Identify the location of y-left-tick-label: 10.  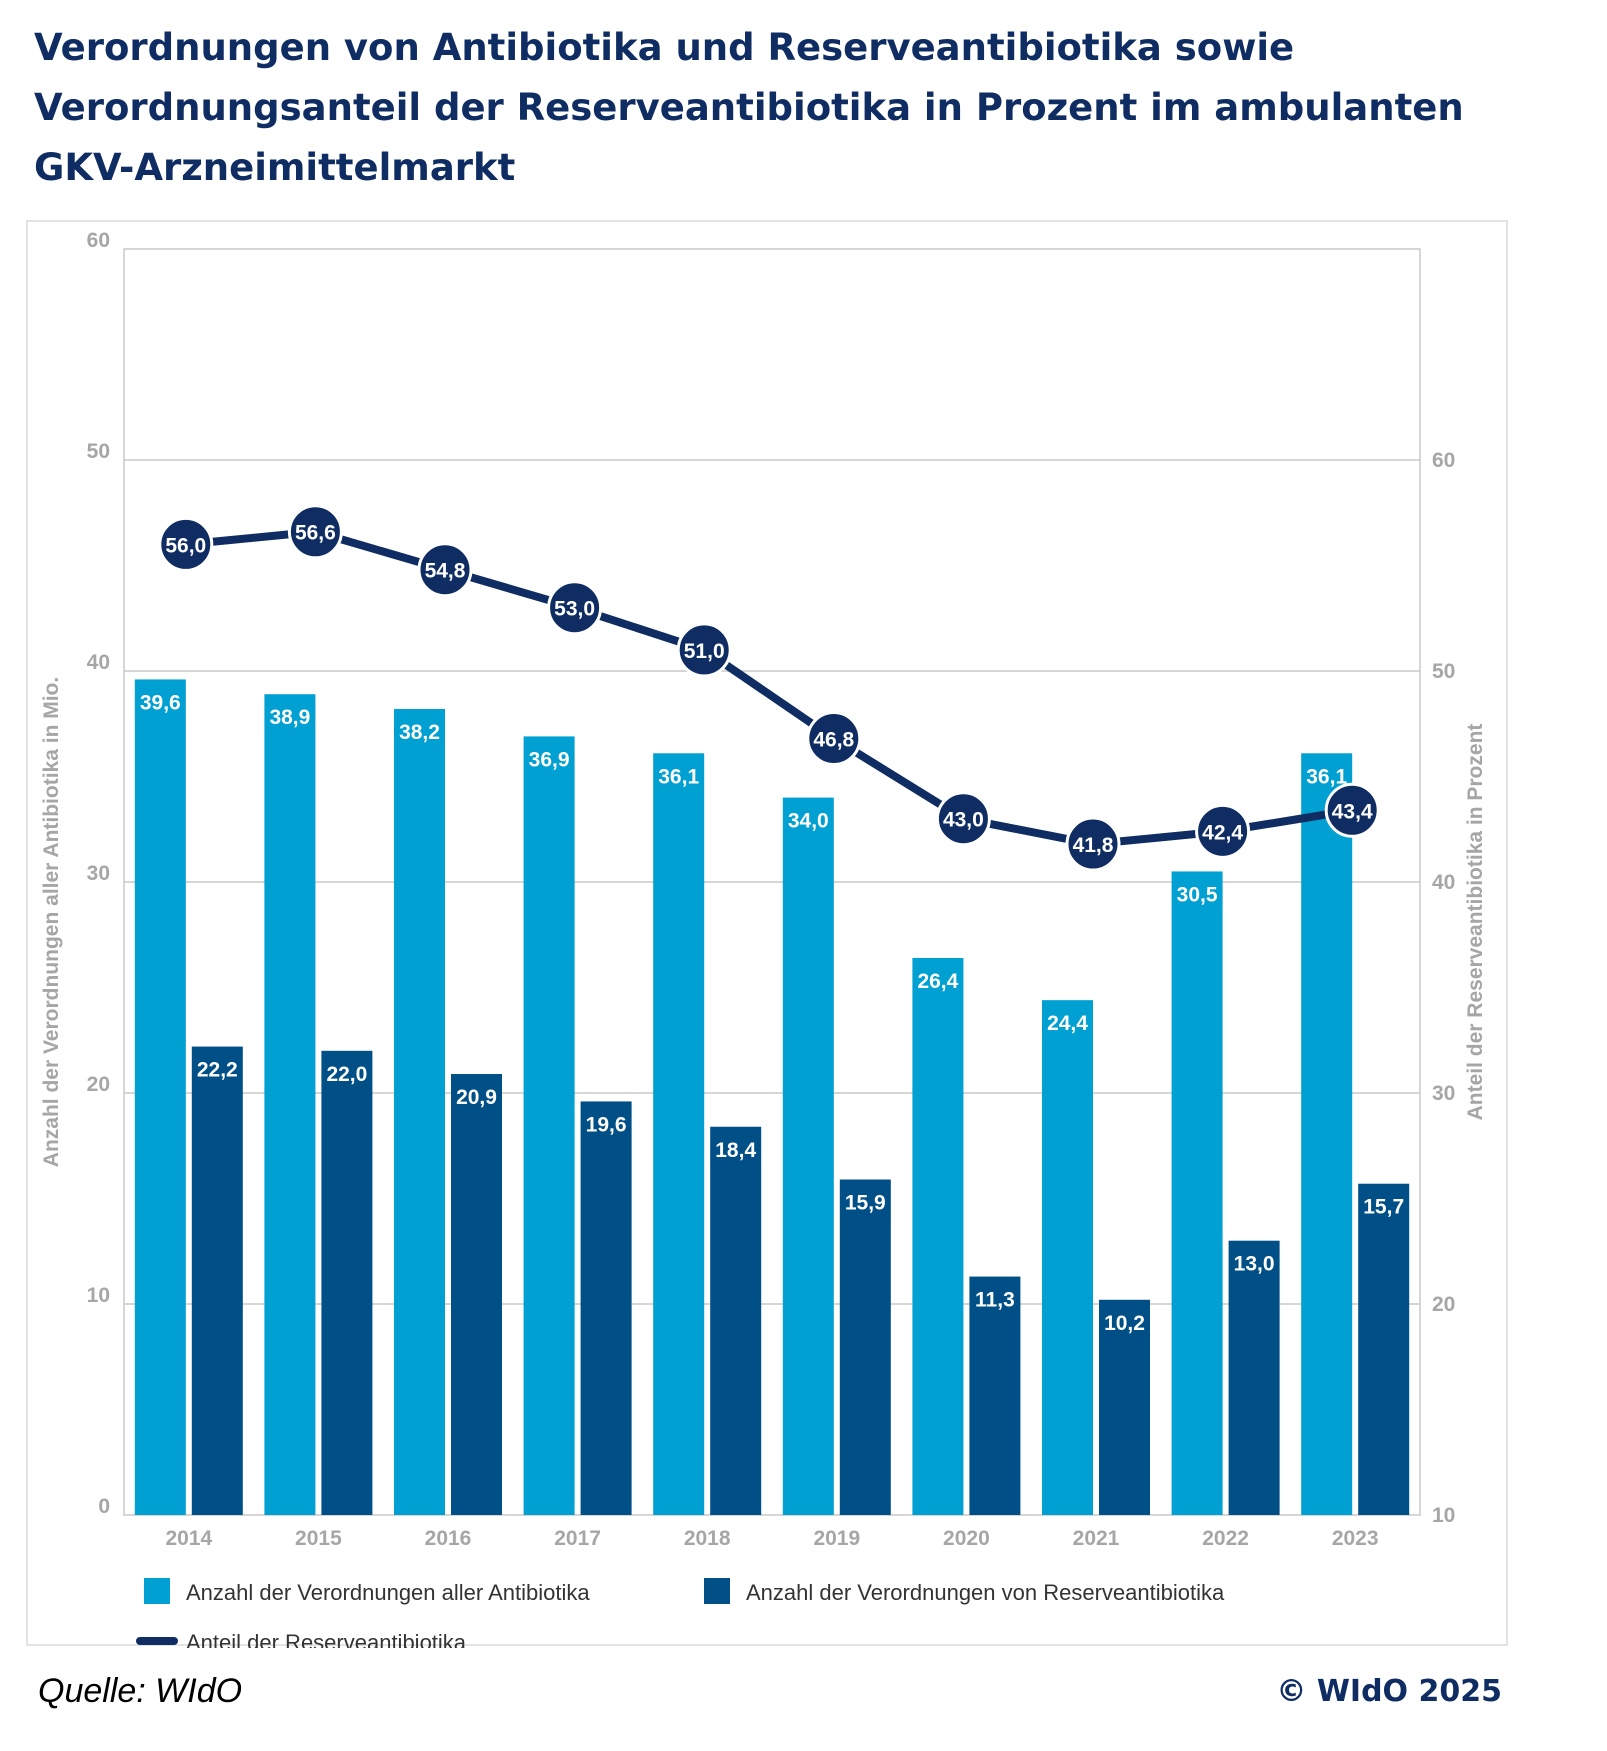
(98, 1295).